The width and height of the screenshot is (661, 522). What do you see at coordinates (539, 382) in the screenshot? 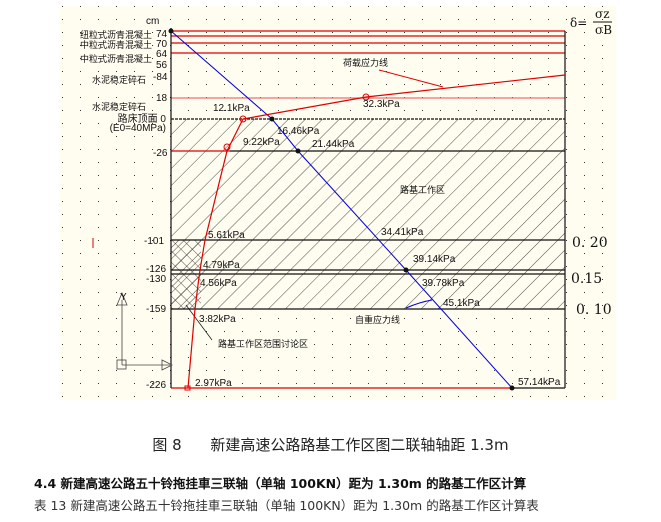
I see `self-weight-value: 57.14kPa` at bounding box center [539, 382].